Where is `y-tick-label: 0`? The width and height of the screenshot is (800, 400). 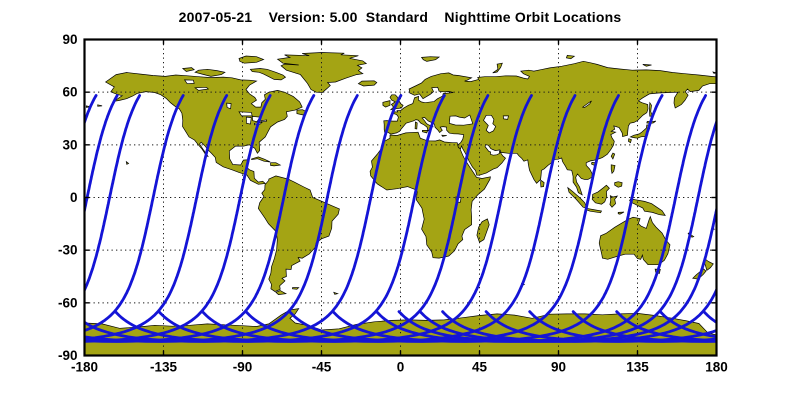 y-tick-label: 0 is located at coordinates (74, 197).